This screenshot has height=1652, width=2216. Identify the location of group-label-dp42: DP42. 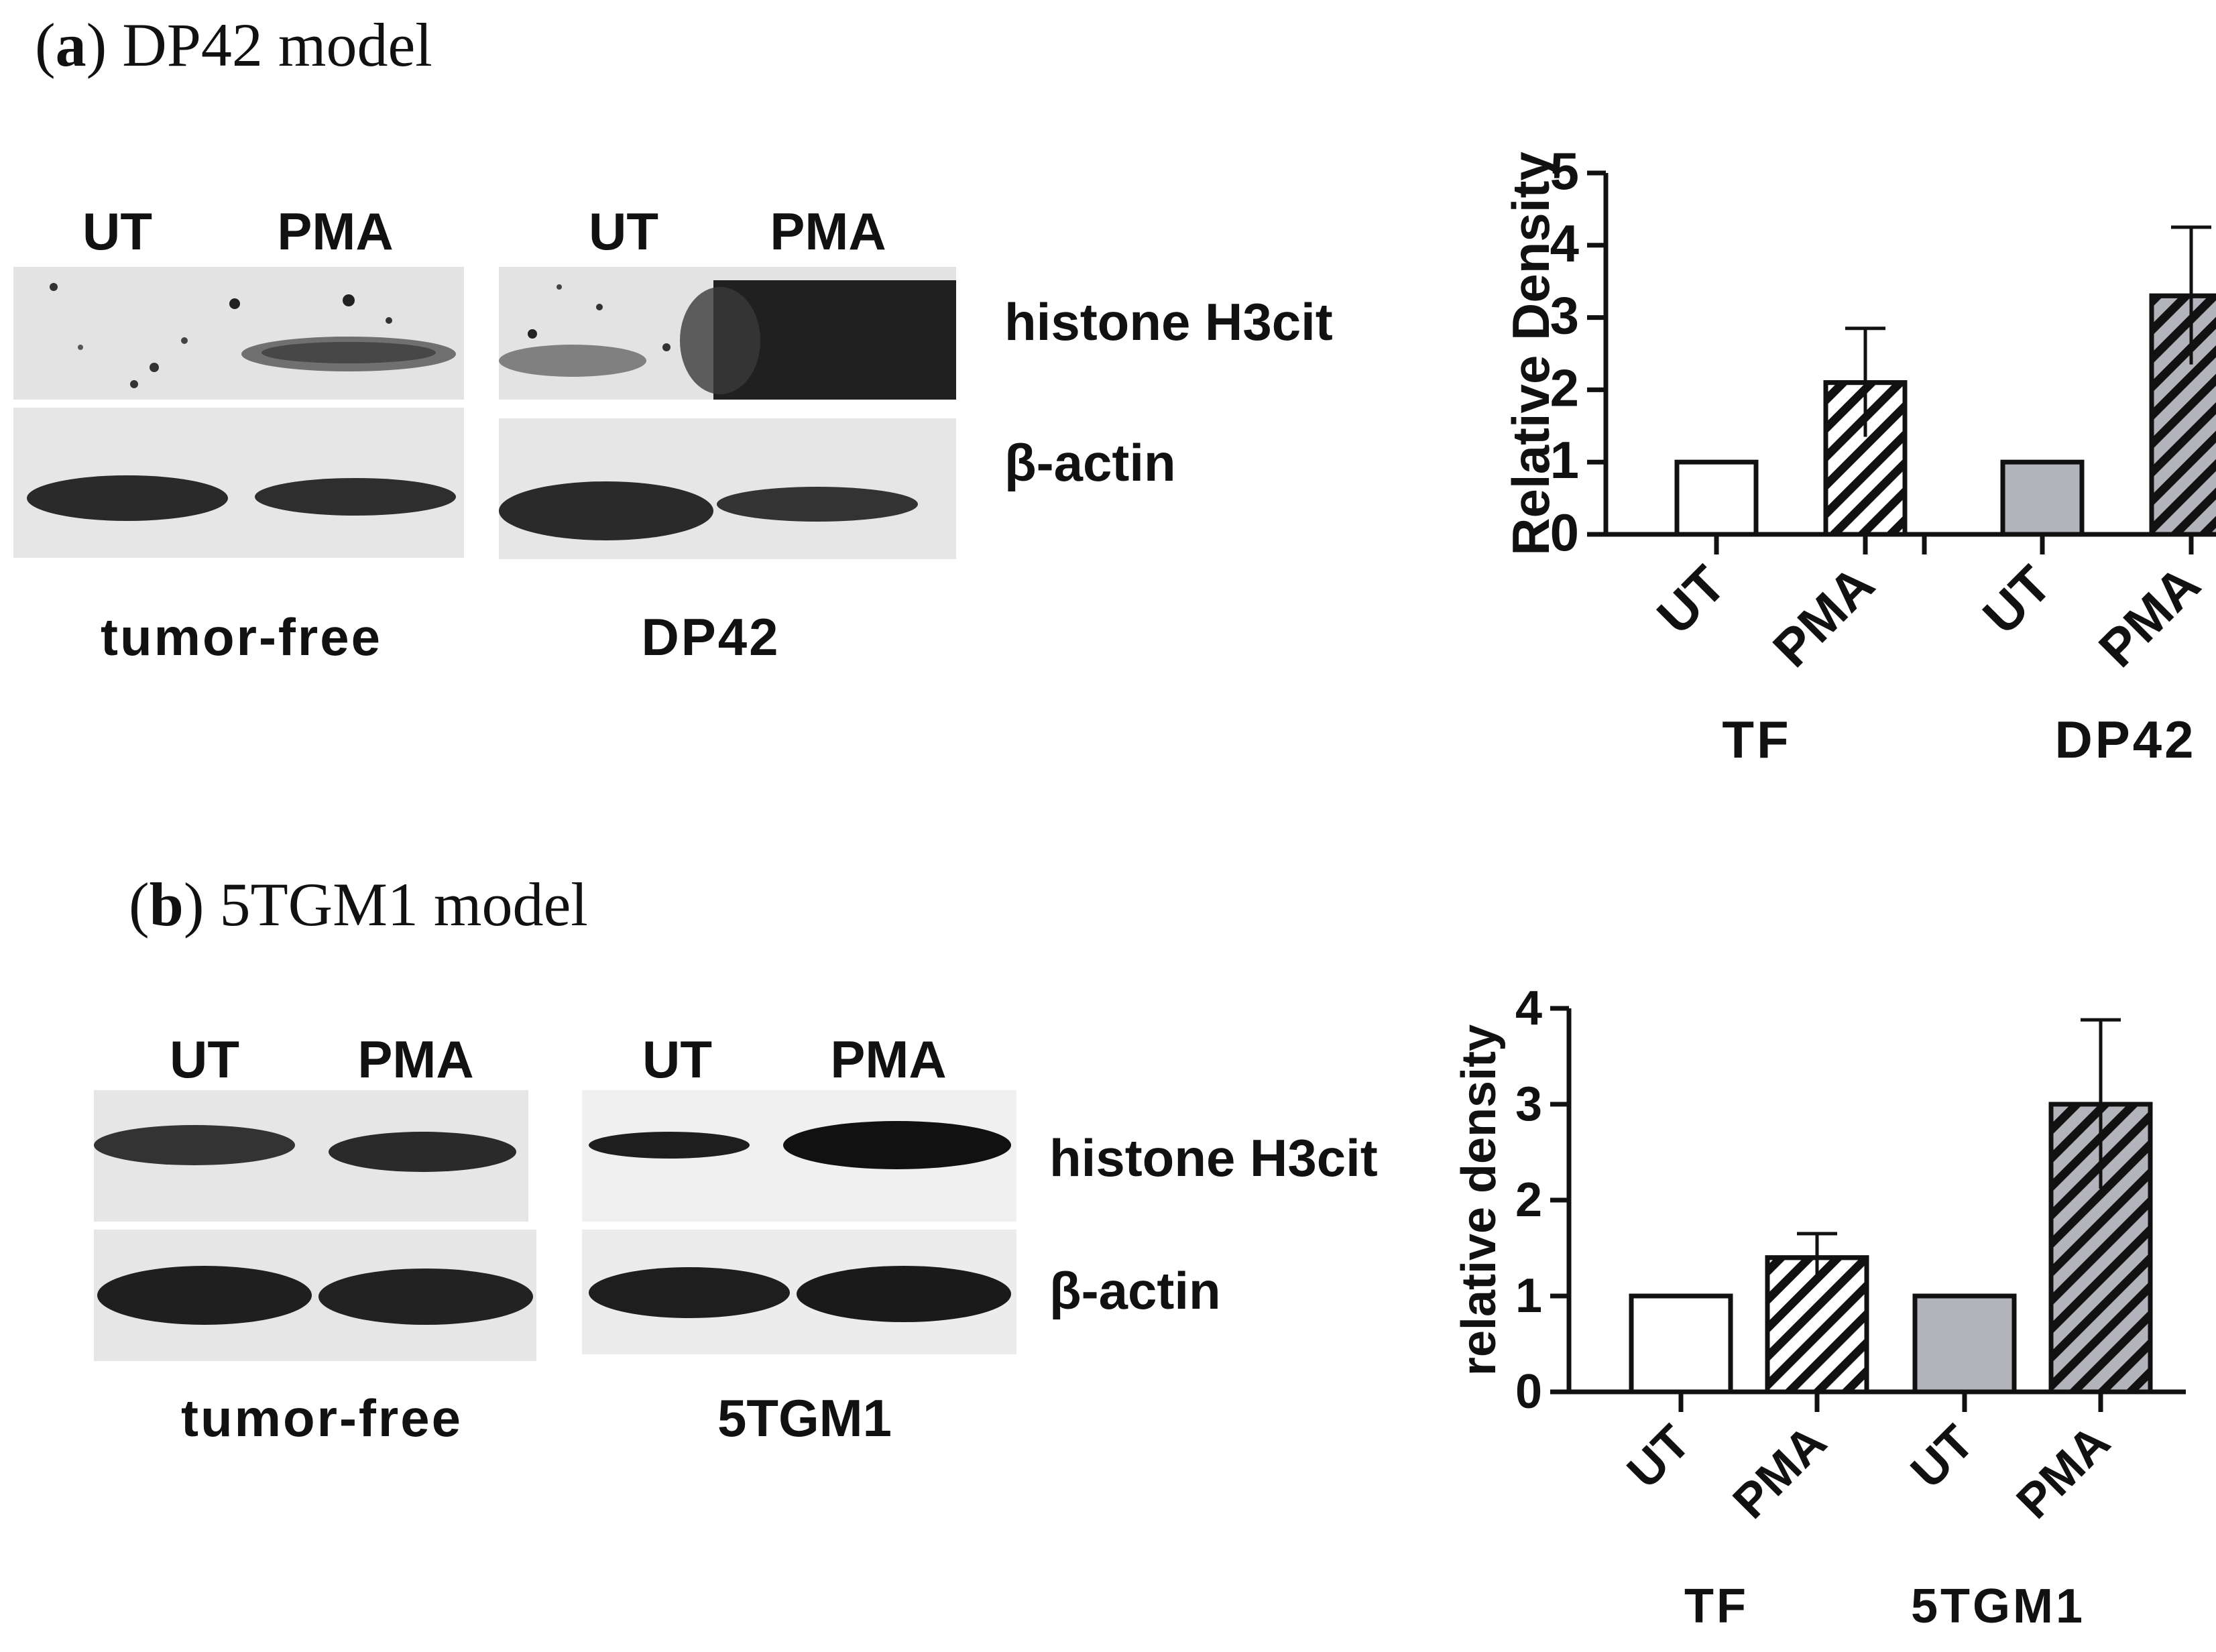
(710, 636).